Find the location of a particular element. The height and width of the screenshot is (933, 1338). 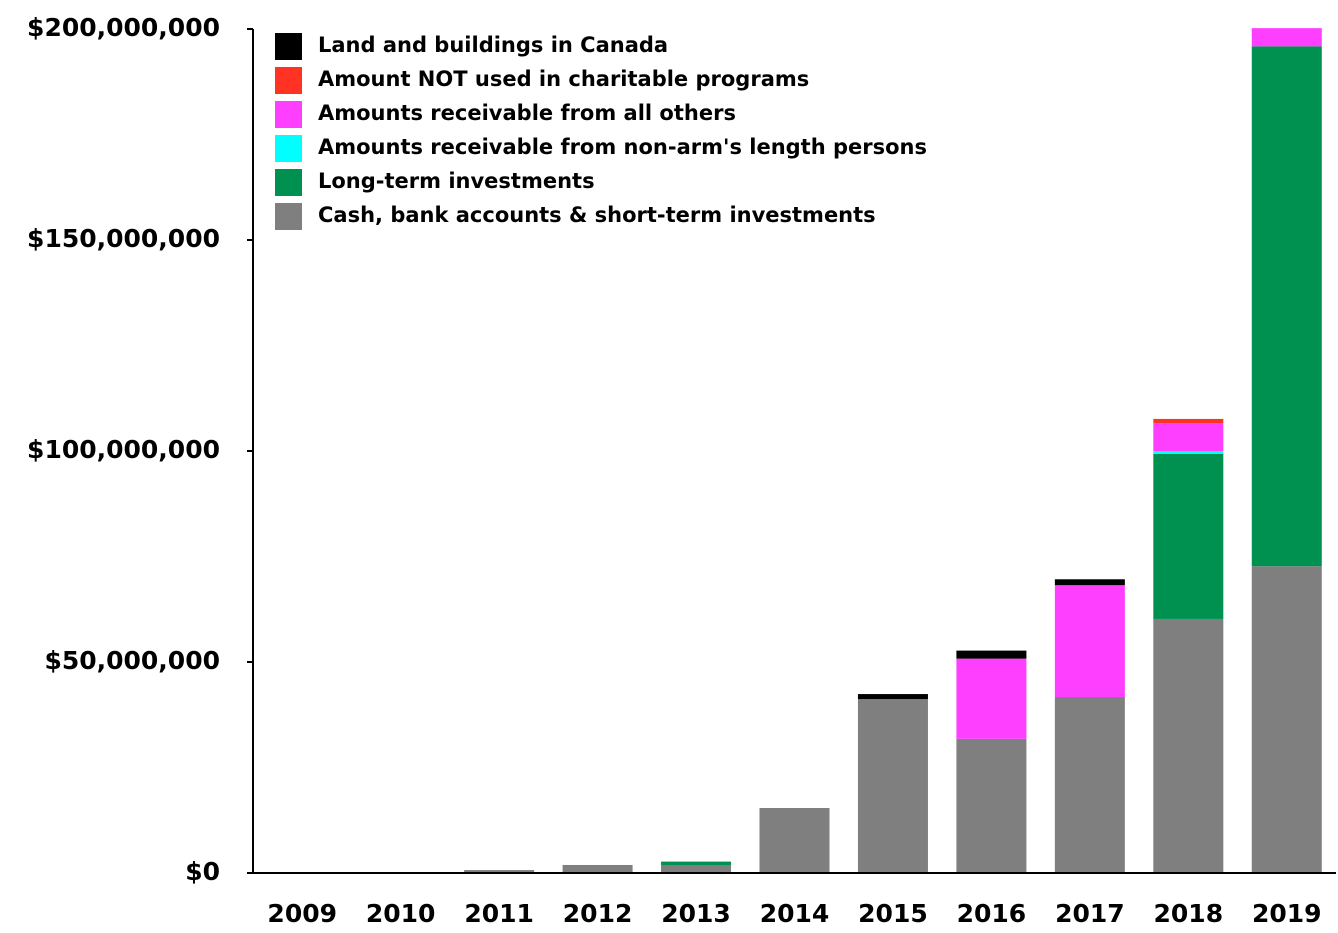

x-tick-label: 2012 is located at coordinates (598, 913).